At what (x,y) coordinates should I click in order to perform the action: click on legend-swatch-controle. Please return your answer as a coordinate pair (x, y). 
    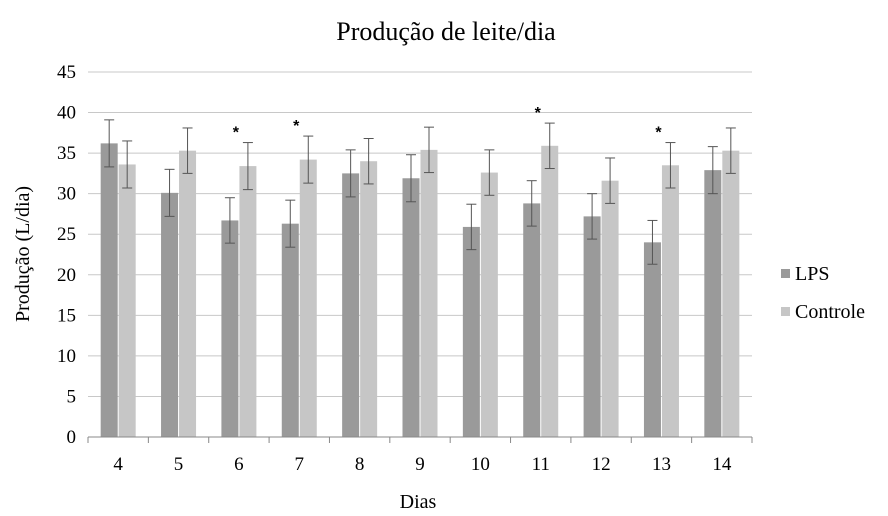
    Looking at the image, I should click on (785, 311).